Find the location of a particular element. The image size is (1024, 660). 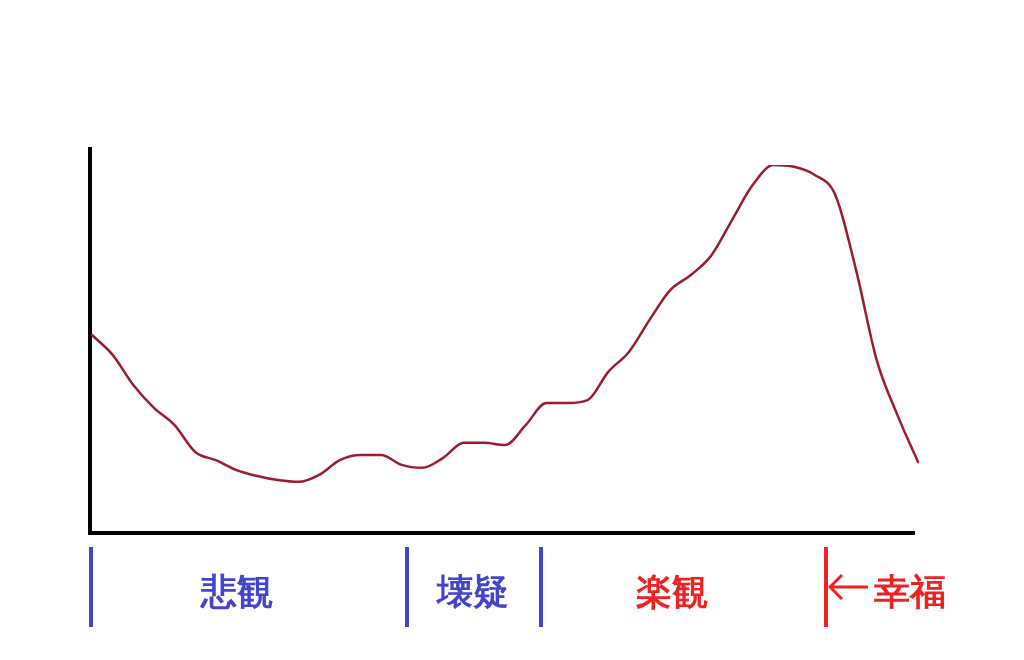

text: 幸福 is located at coordinates (910, 592).